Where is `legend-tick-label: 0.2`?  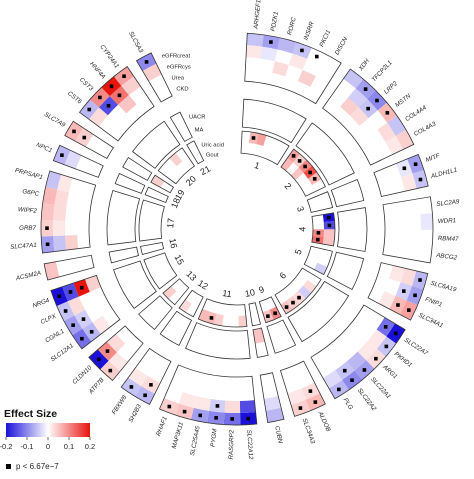
legend-tick-label: 0.2 is located at coordinates (90, 446).